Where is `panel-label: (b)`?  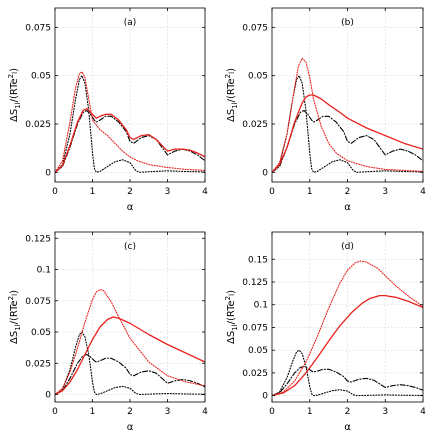 panel-label: (b) is located at coordinates (347, 23).